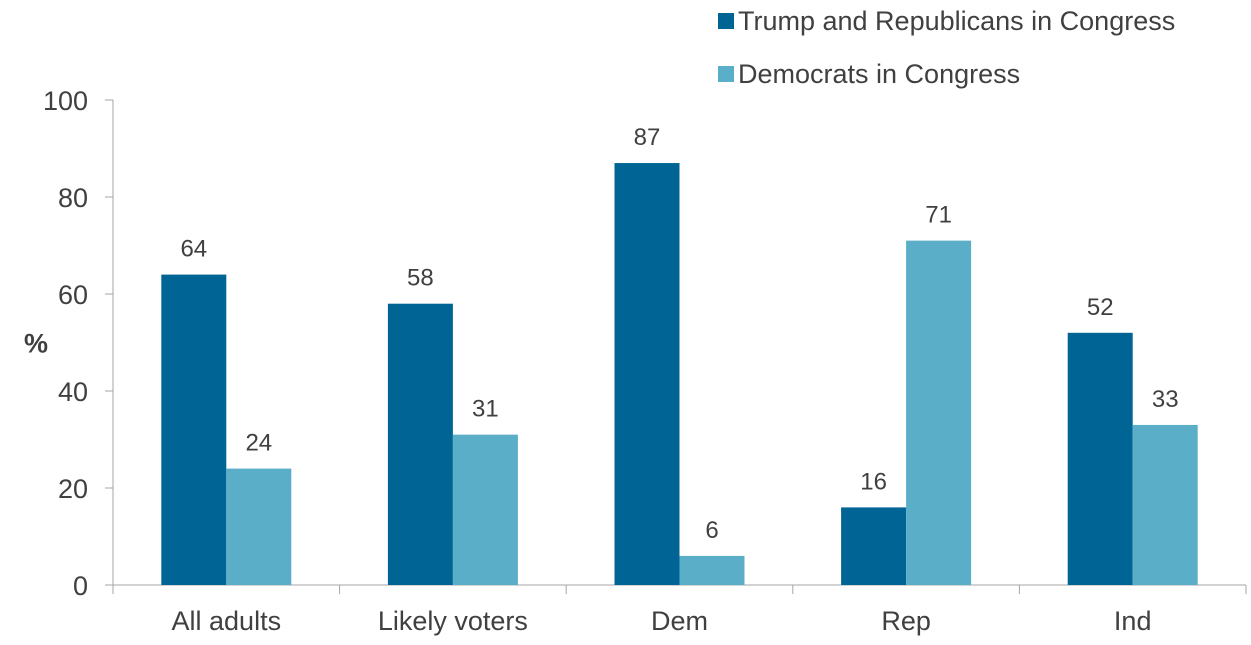  What do you see at coordinates (956, 21) in the screenshot?
I see `legend-label: Trump and Republicans in Congress` at bounding box center [956, 21].